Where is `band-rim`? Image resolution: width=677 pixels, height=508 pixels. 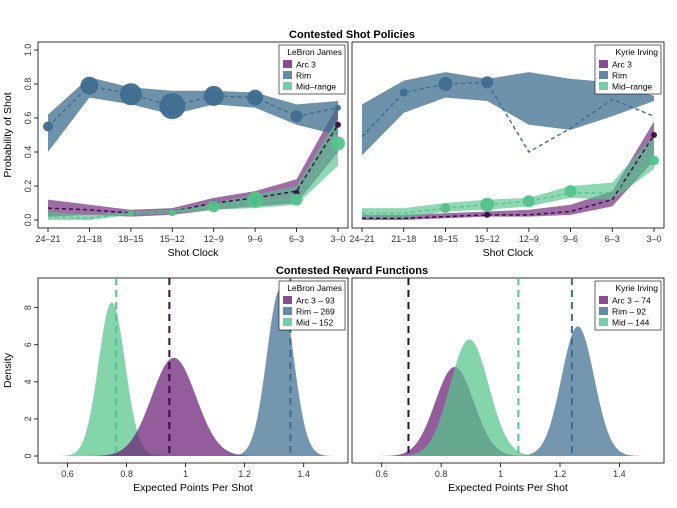 band-rim is located at coordinates (508, 114).